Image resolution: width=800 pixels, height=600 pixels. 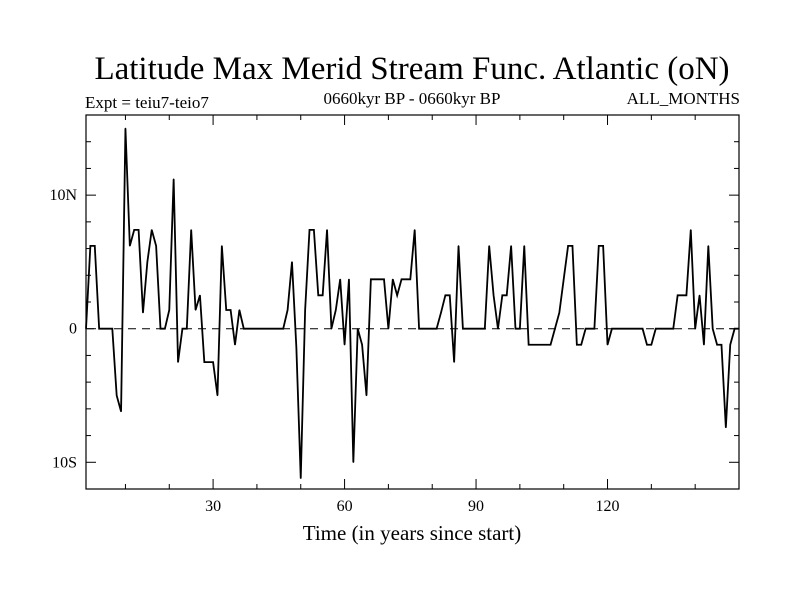 What do you see at coordinates (608, 506) in the screenshot?
I see `x-tick-label: 120` at bounding box center [608, 506].